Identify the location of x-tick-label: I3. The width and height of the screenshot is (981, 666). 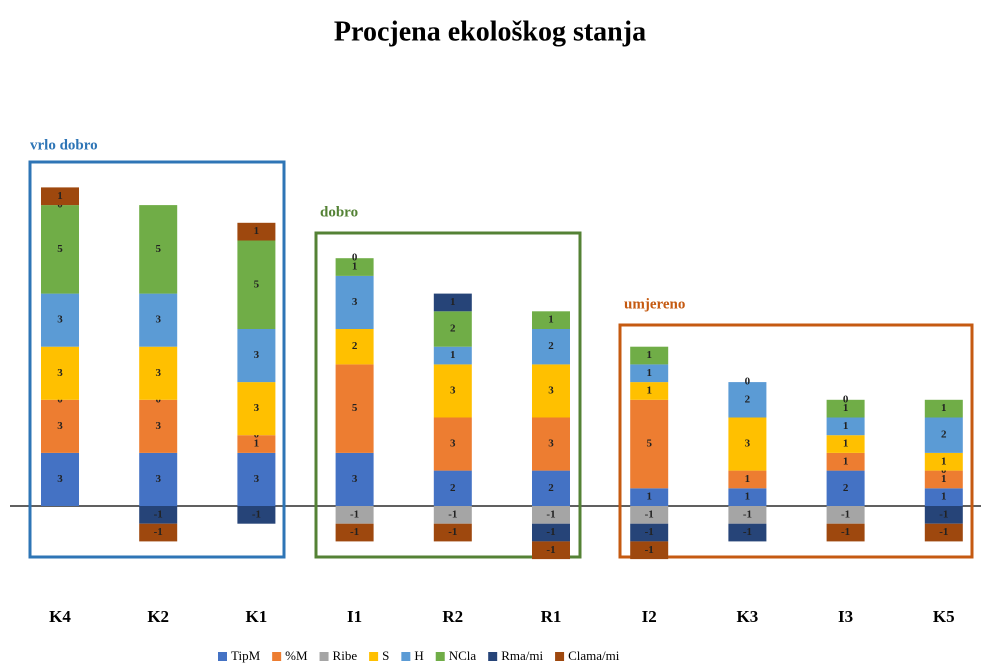
(845, 616).